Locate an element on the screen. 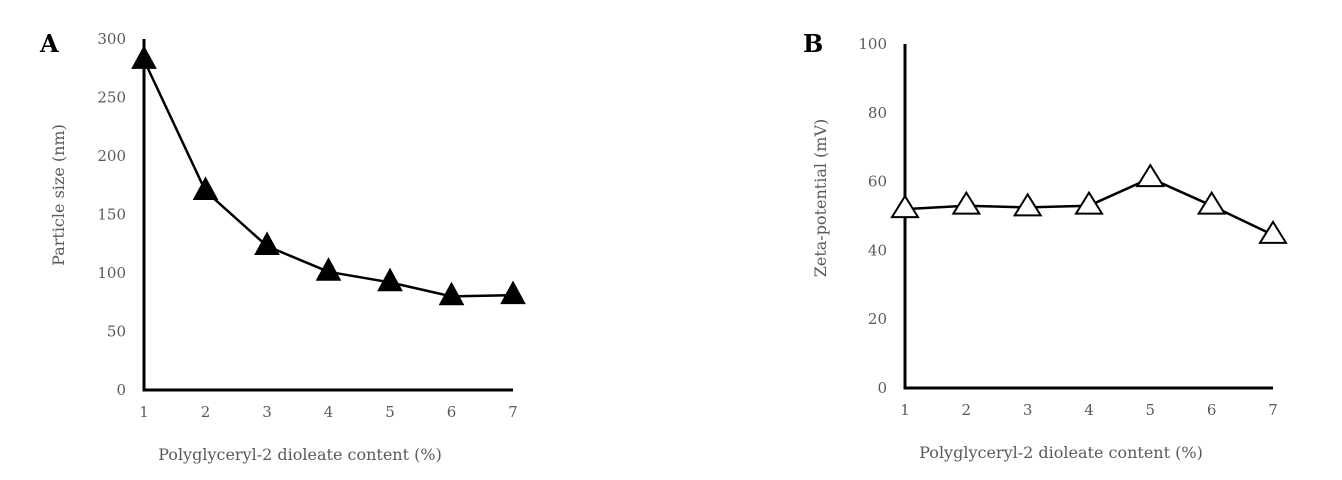 Image resolution: width=1342 pixels, height=480 pixels. panel-a-label: A is located at coordinates (49, 43).